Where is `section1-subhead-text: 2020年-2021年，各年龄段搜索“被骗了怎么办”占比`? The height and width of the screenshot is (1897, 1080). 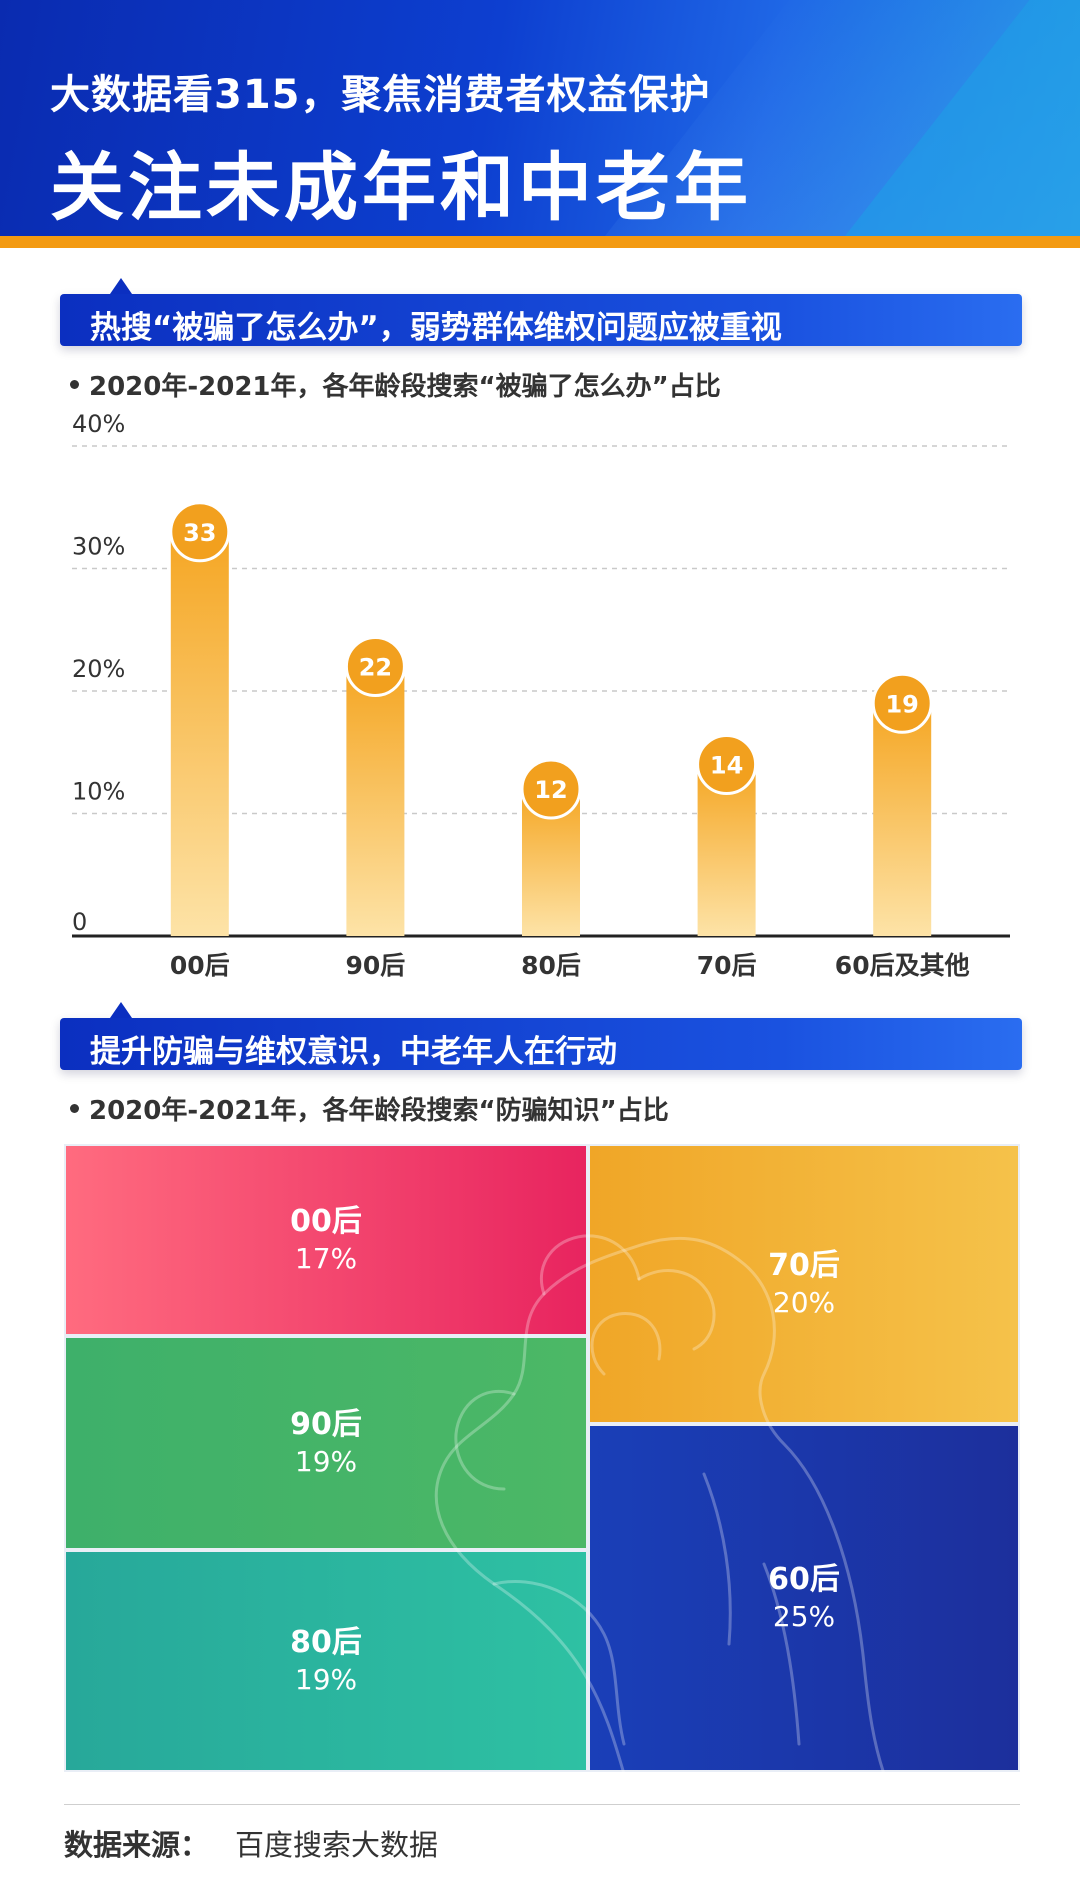 section1-subhead-text: 2020年-2021年，各年龄段搜索“被骗了怎么办”占比 is located at coordinates (405, 387).